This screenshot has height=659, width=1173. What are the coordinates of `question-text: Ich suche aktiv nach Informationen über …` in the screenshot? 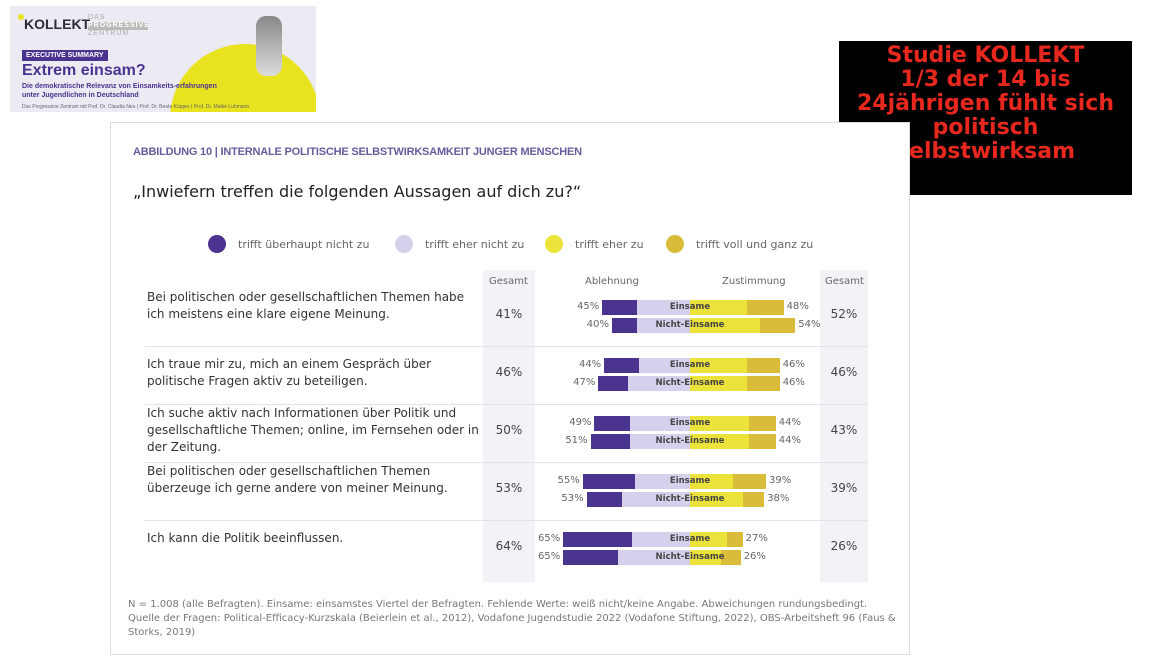 It's located at (313, 430).